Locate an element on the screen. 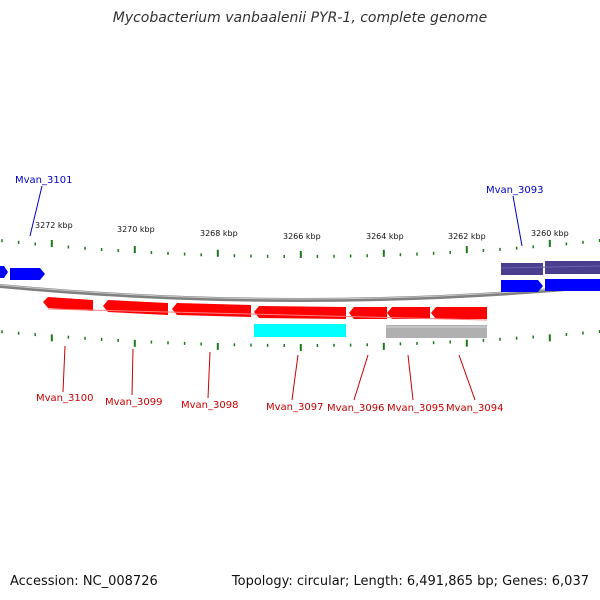  genome-backbone is located at coordinates (300, 293).